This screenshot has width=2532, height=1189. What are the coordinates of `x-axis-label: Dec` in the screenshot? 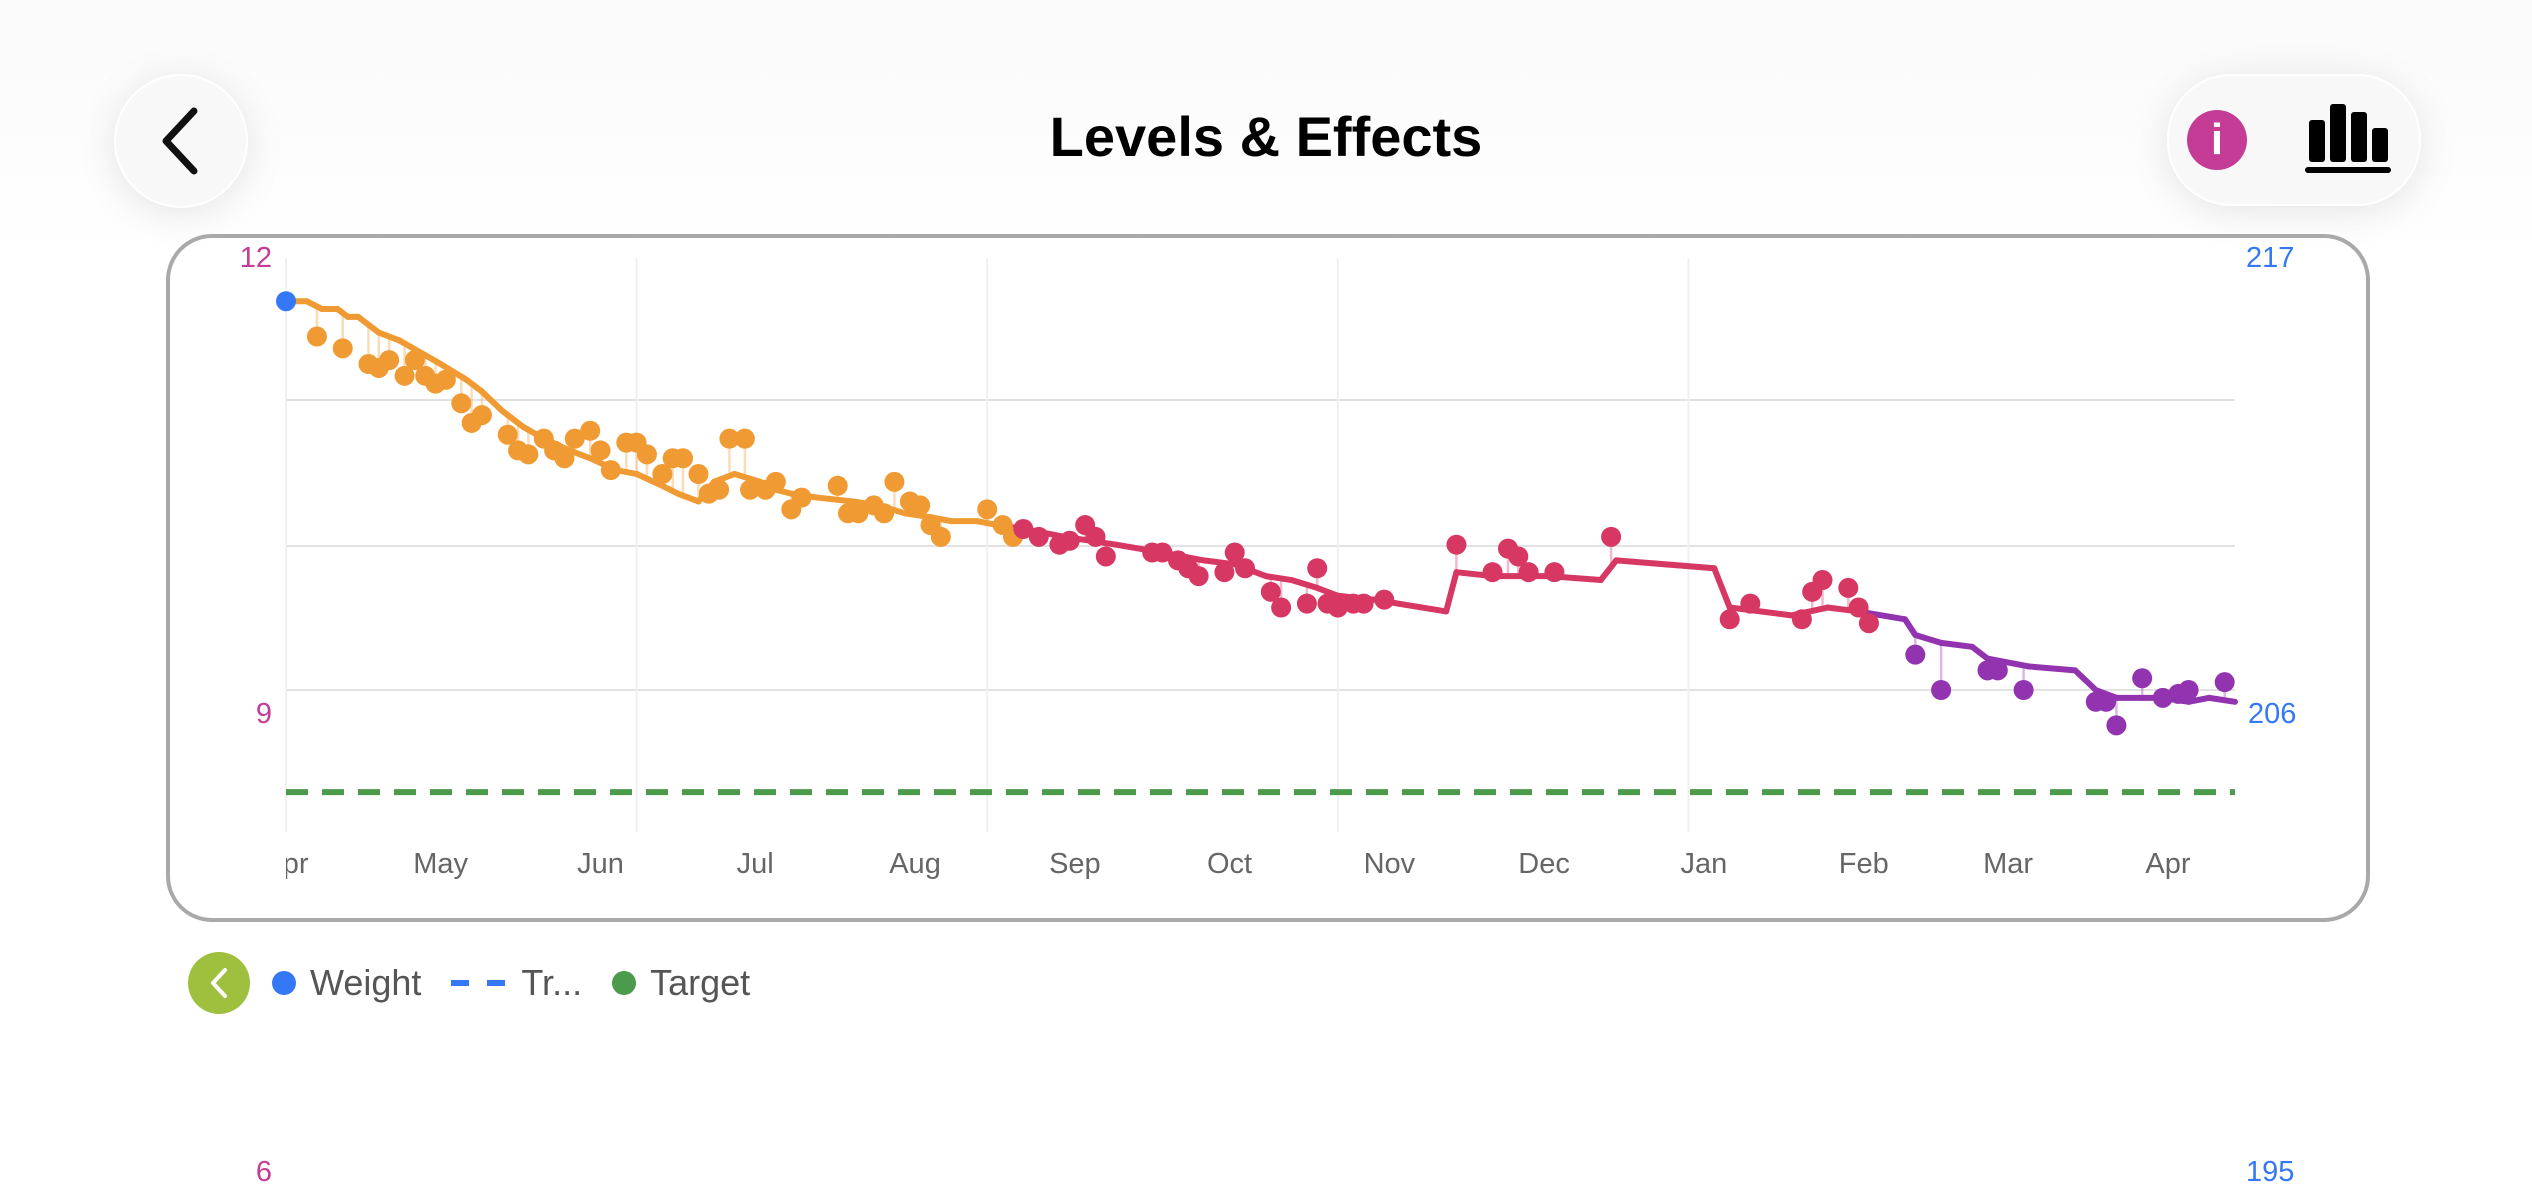 It's located at (1544, 864).